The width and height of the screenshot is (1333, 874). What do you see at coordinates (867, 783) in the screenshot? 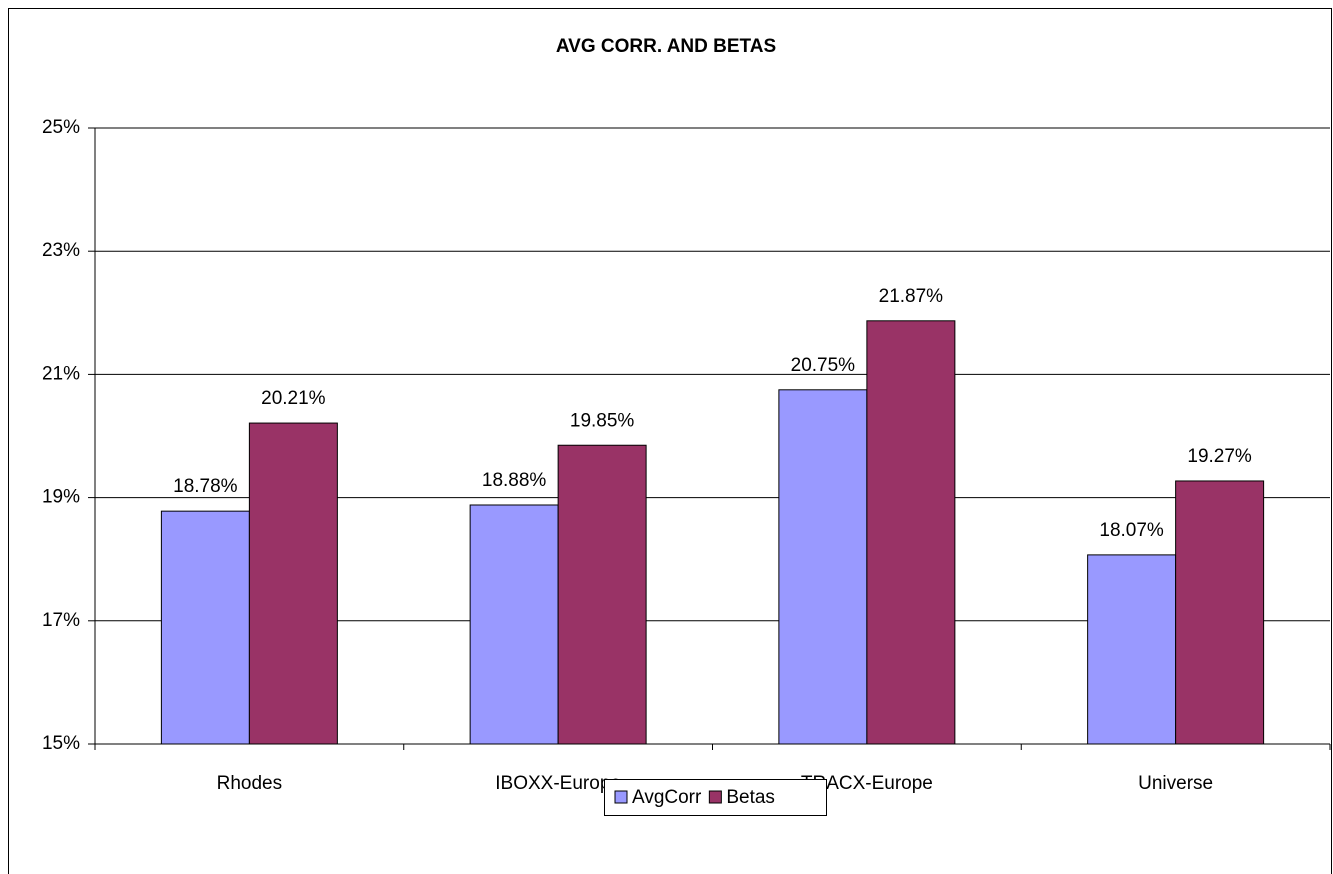
I see `x-tick-label: TRACX-Europe` at bounding box center [867, 783].